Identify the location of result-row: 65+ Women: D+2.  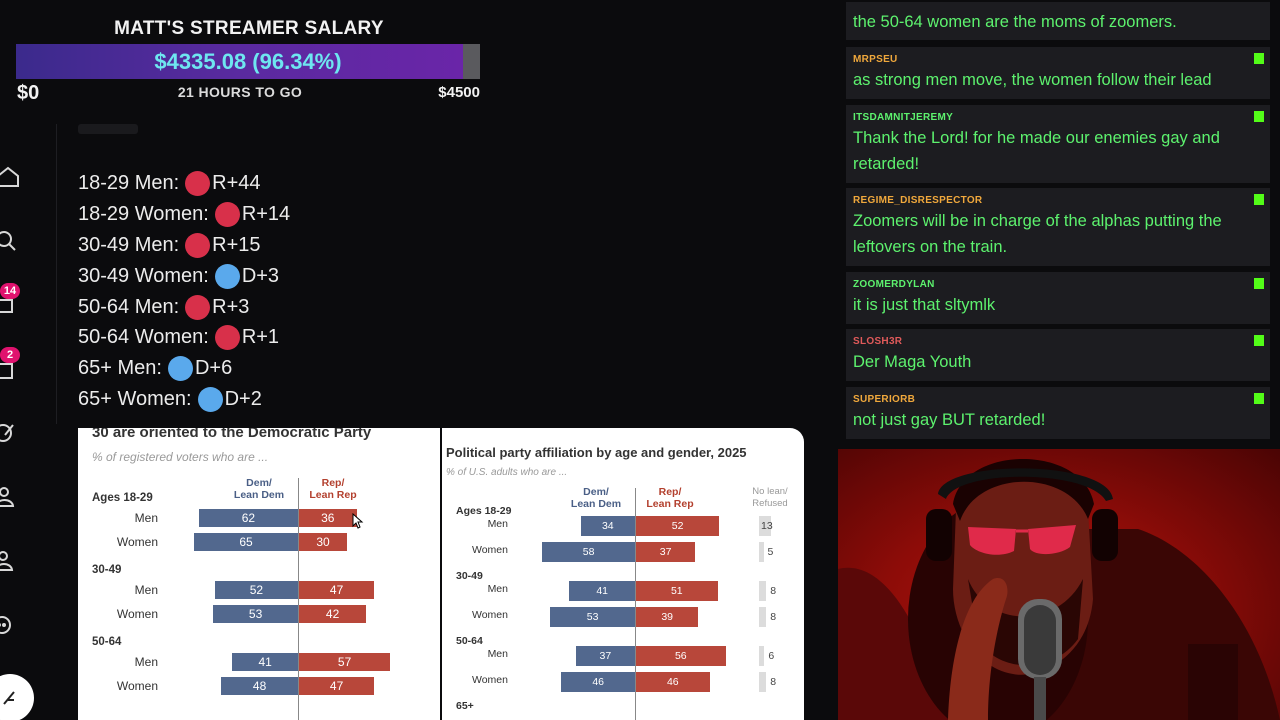
(184, 399).